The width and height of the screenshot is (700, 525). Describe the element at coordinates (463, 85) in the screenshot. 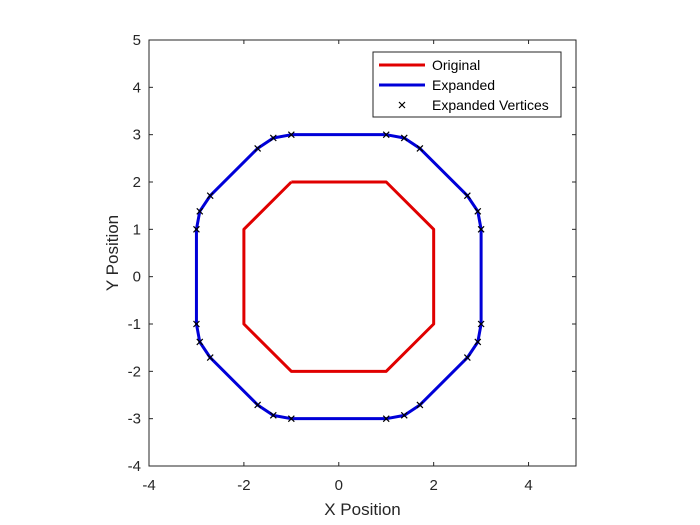

I see `legend-label: Expanded` at that location.